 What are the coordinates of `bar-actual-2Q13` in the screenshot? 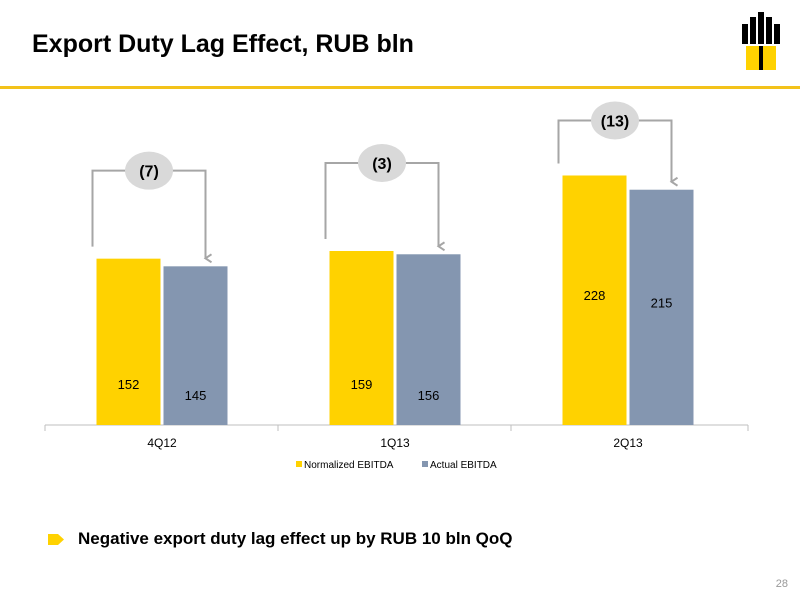 It's located at (661, 307).